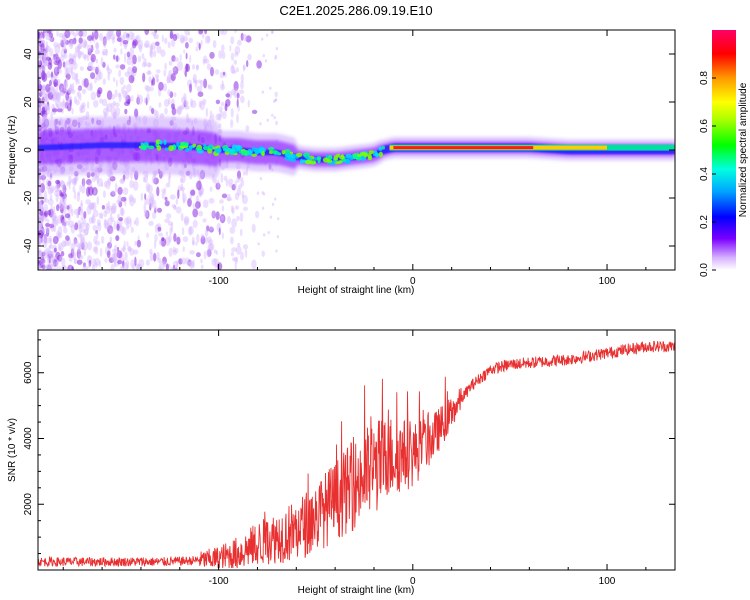 This screenshot has height=600, width=750. Describe the element at coordinates (356, 148) in the screenshot. I see `band-mid` at that location.